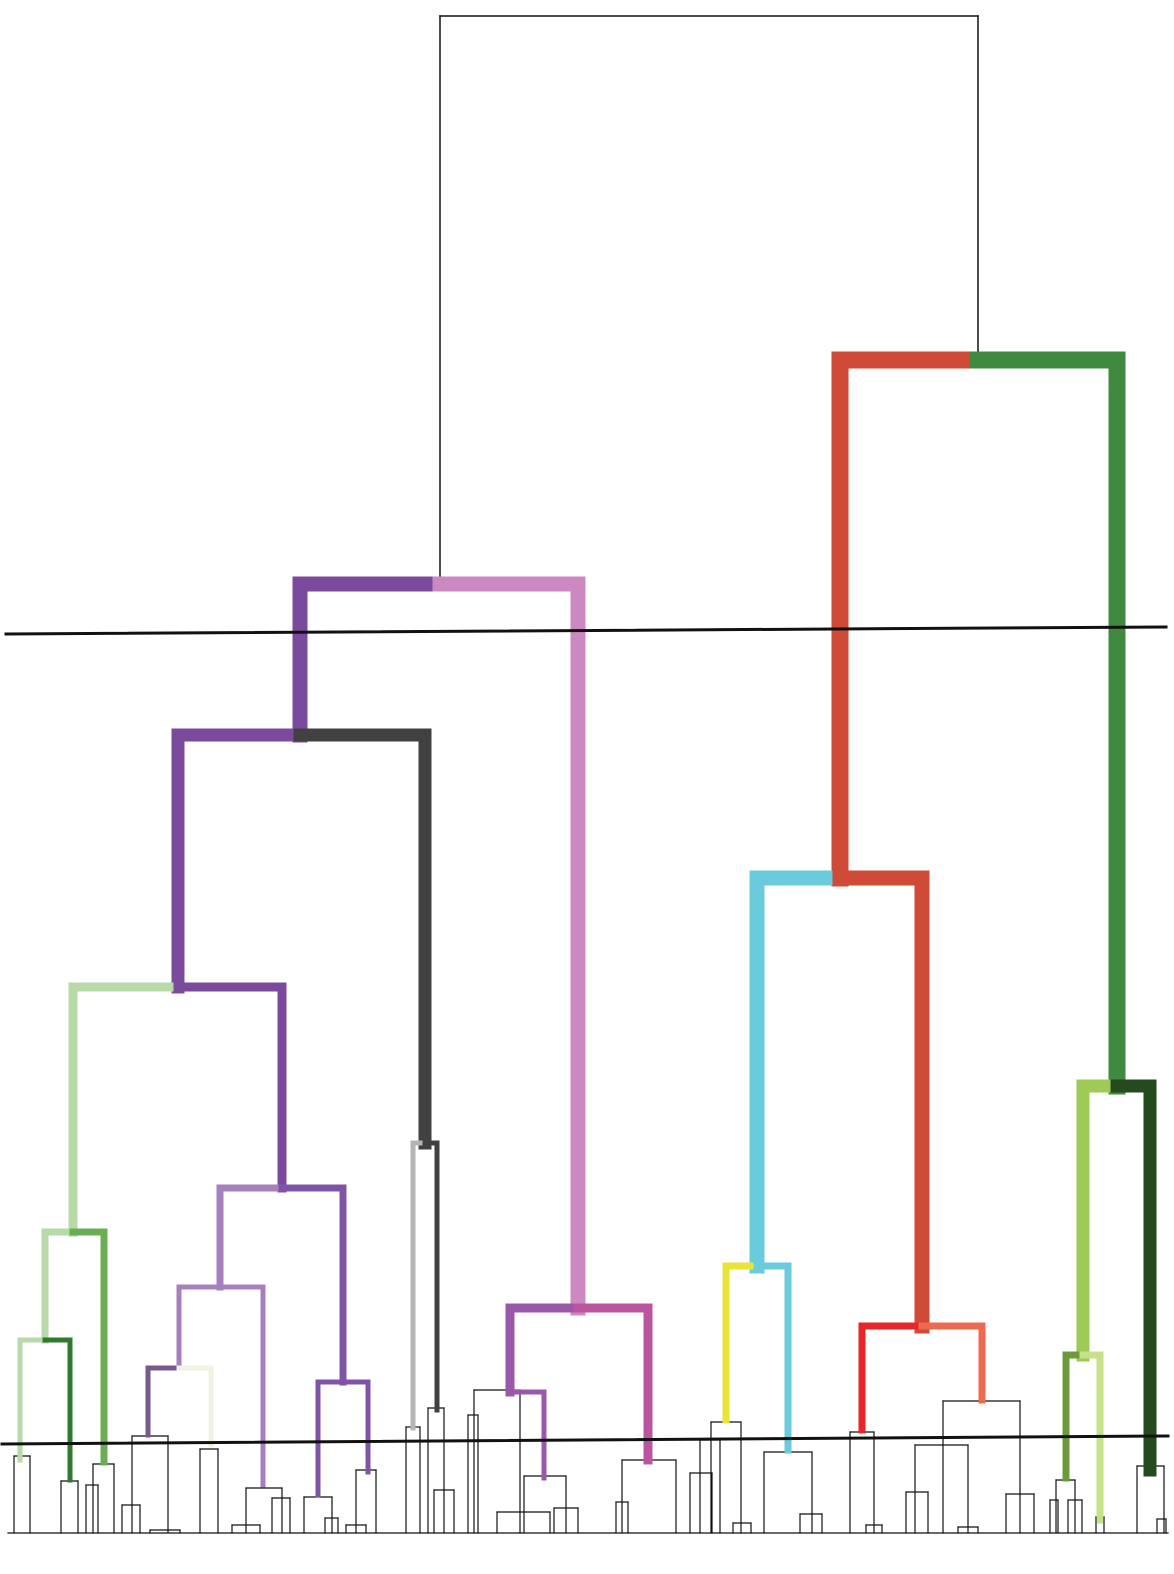  I want to click on upper-cut-line, so click(586, 630).